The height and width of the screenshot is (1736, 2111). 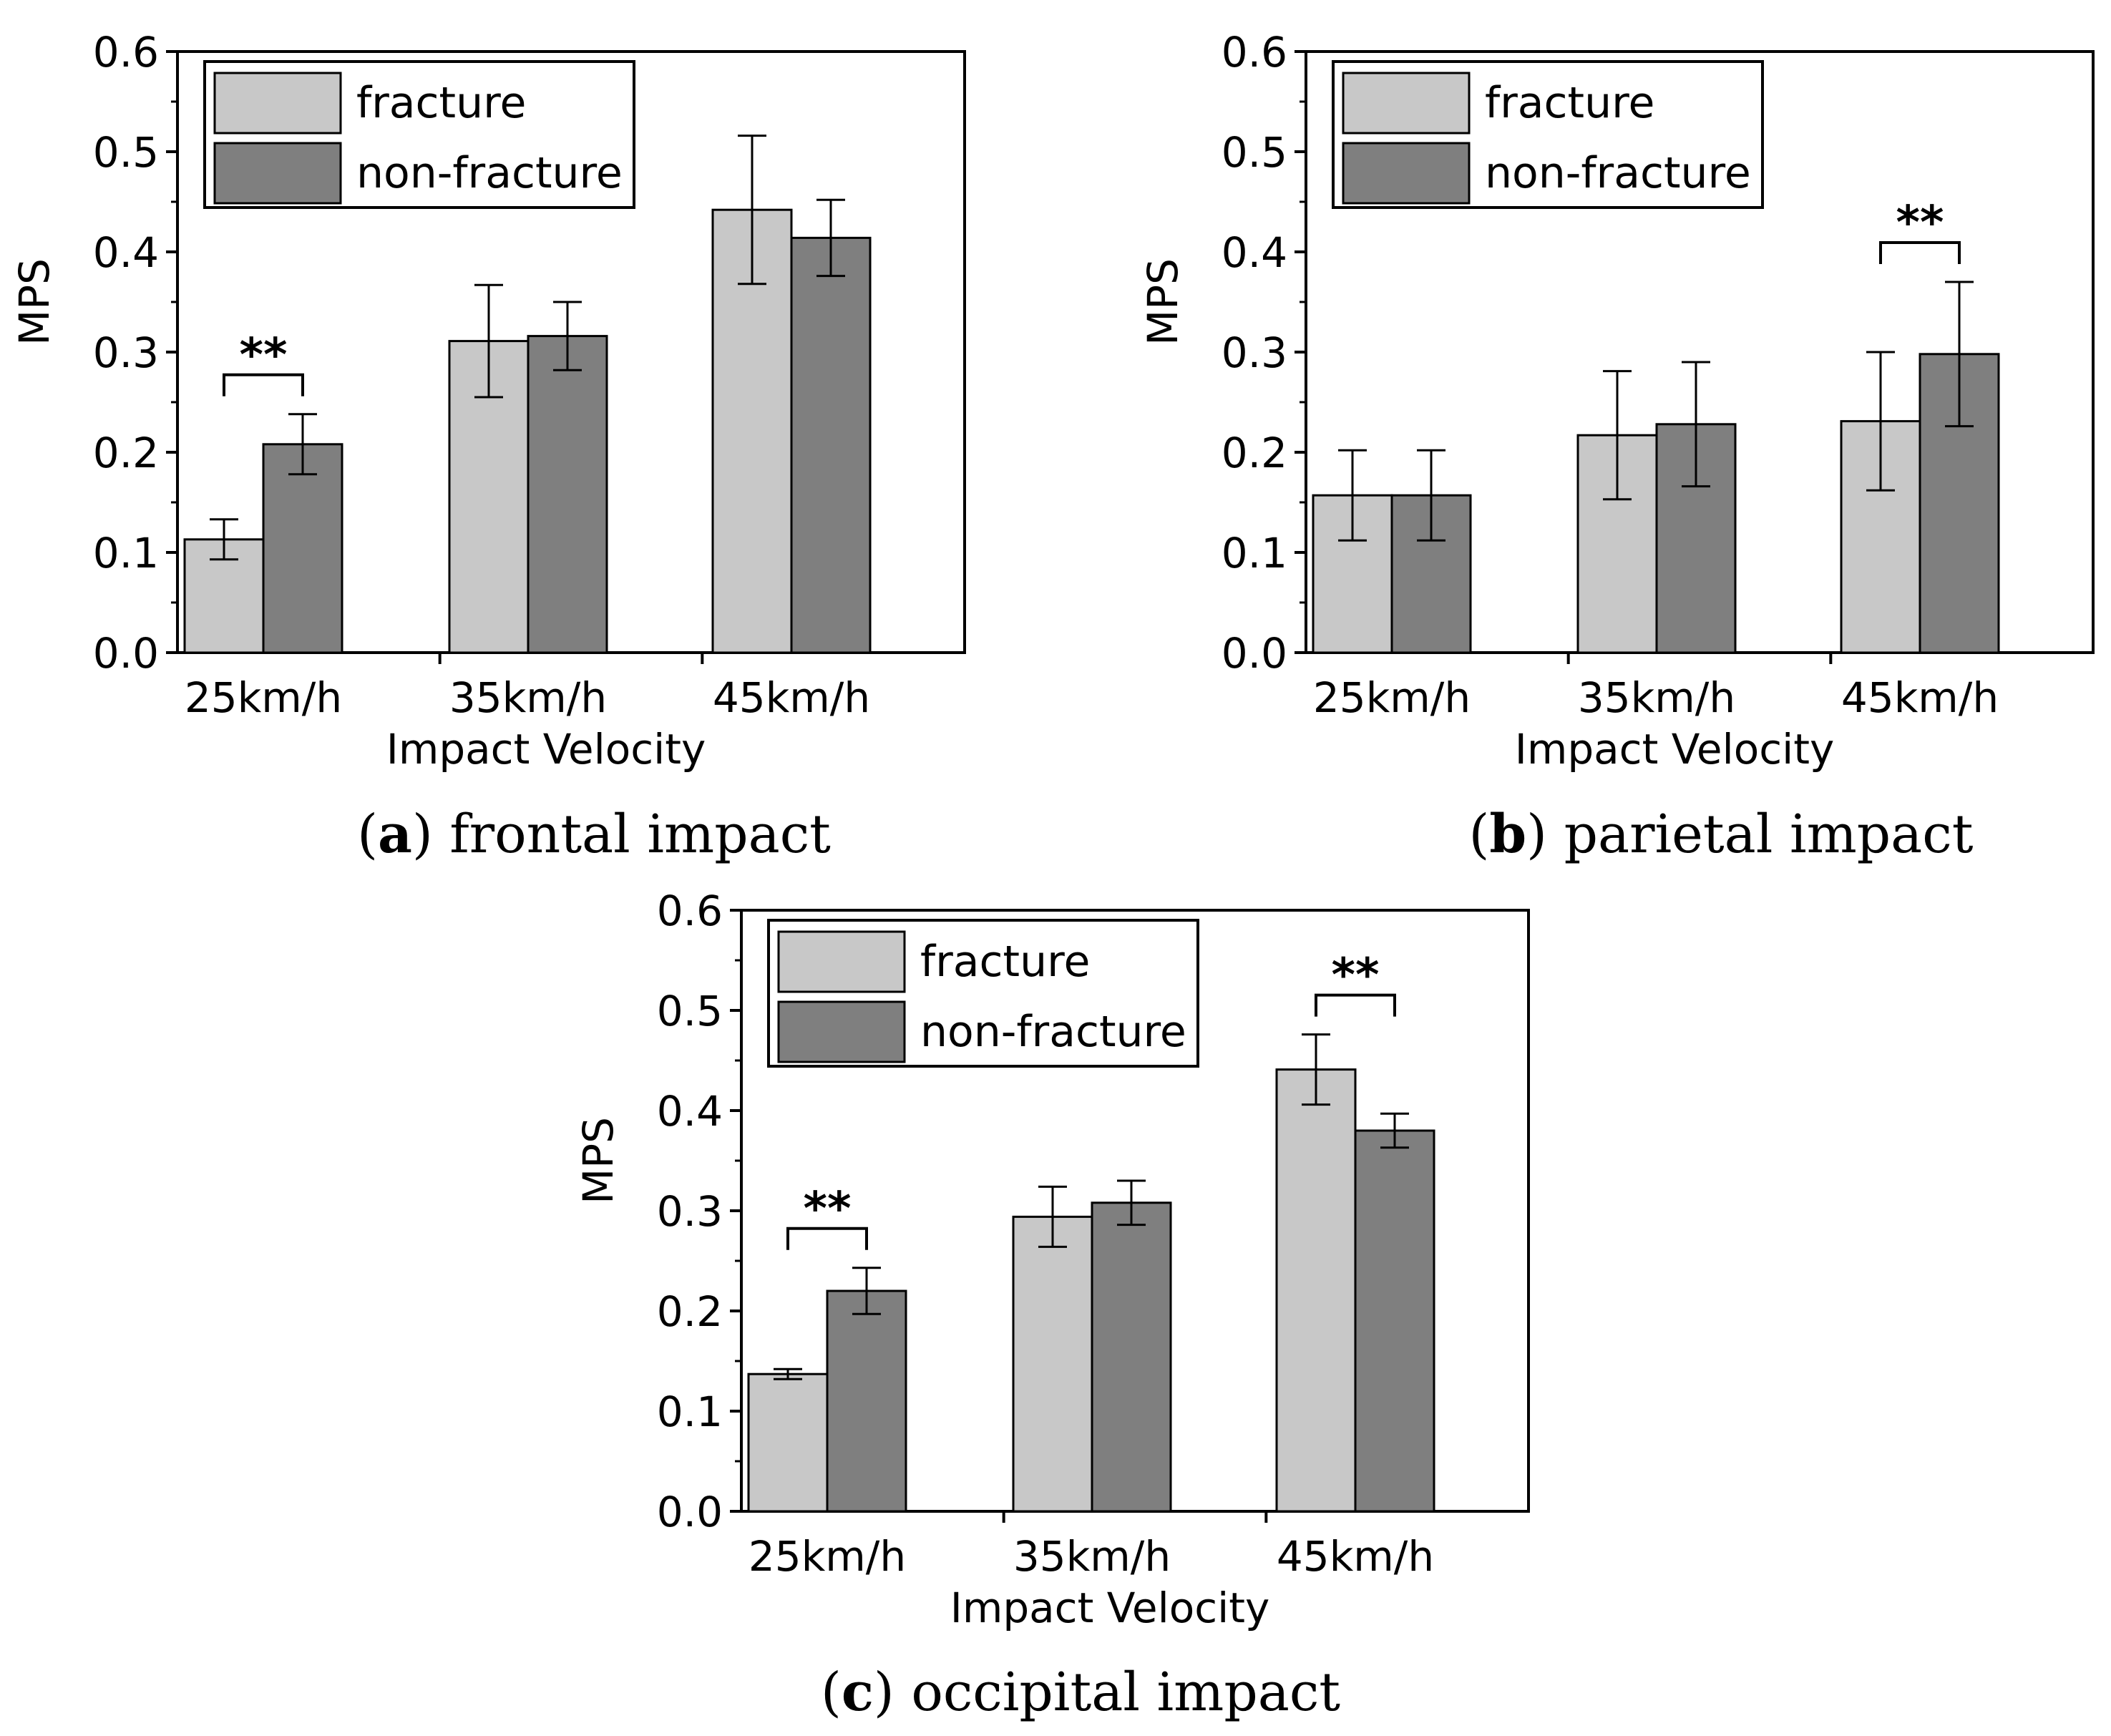 What do you see at coordinates (788, 1443) in the screenshot?
I see `bar-fracture-25km/h` at bounding box center [788, 1443].